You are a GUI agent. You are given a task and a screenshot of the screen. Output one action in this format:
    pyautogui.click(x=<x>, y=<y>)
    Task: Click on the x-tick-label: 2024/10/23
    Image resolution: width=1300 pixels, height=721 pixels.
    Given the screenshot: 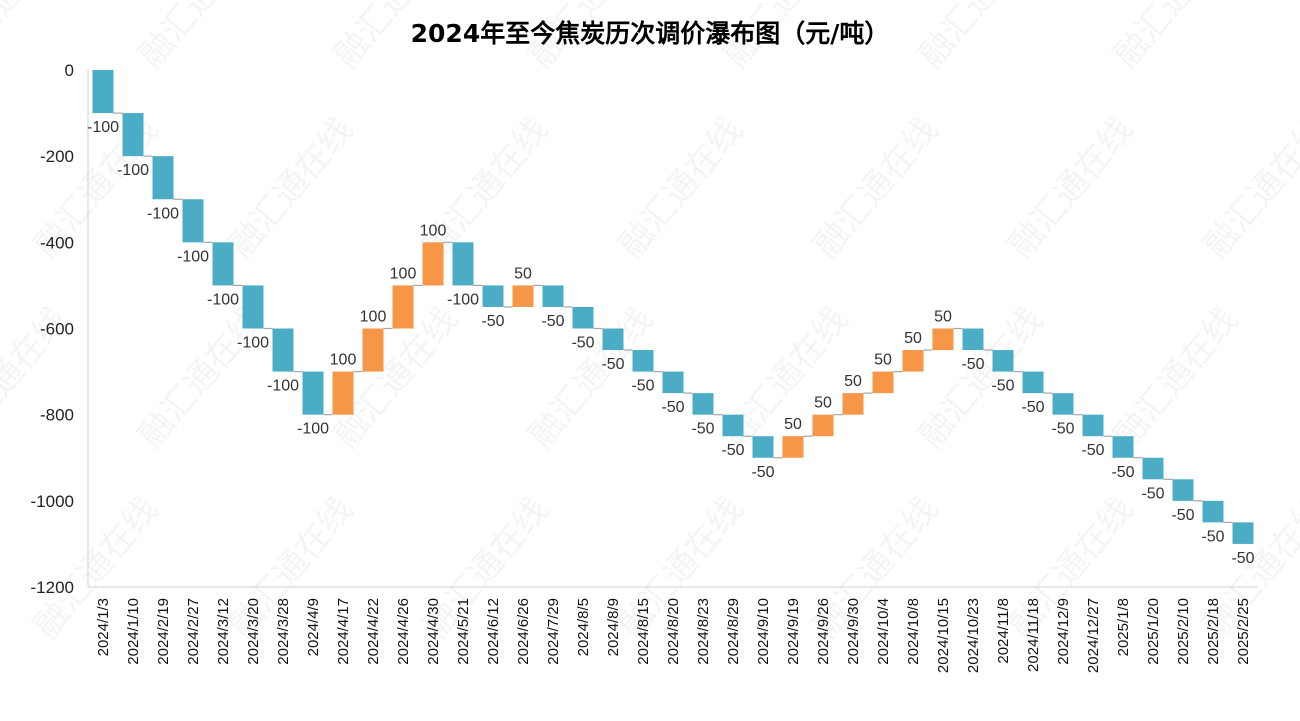 What is the action you would take?
    pyautogui.click(x=973, y=635)
    